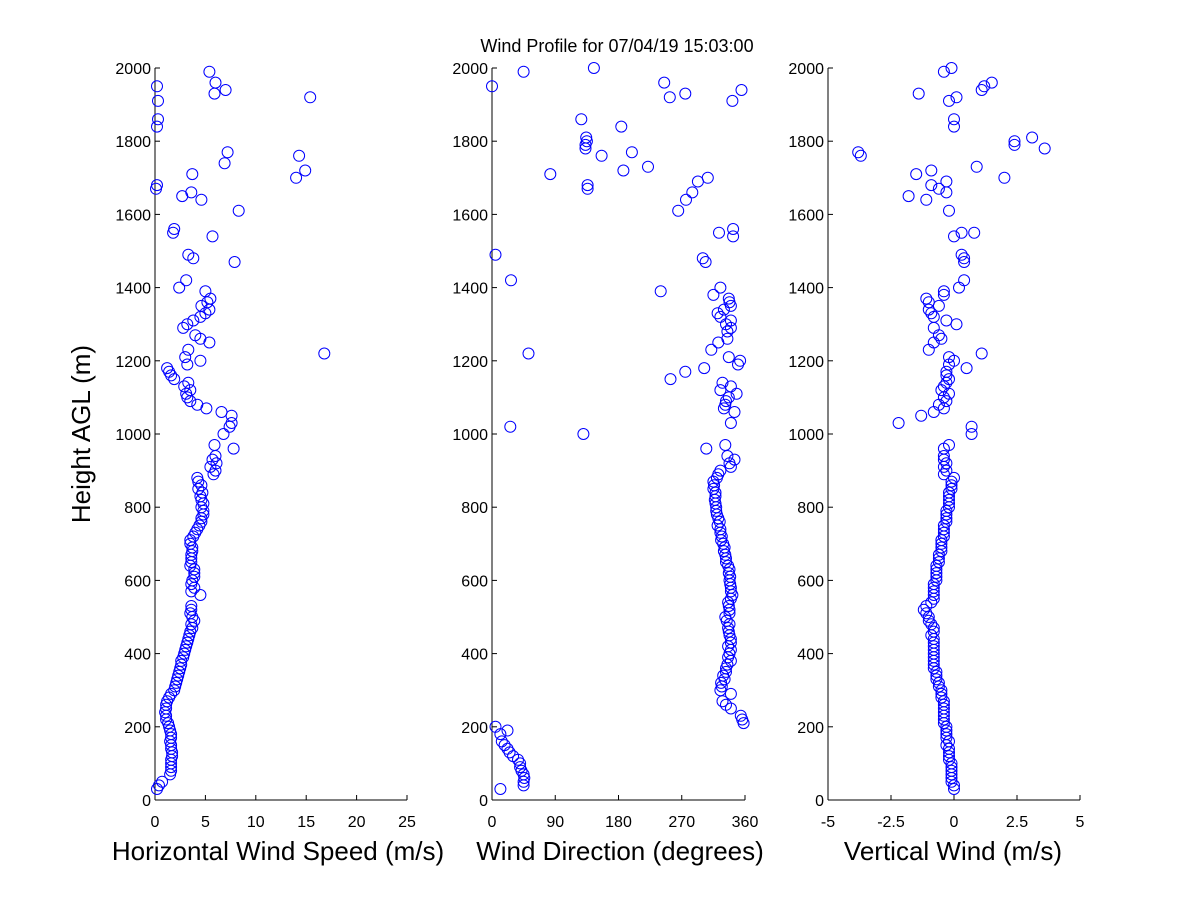  I want to click on vertical-y-tick-label: 200, so click(810, 728).